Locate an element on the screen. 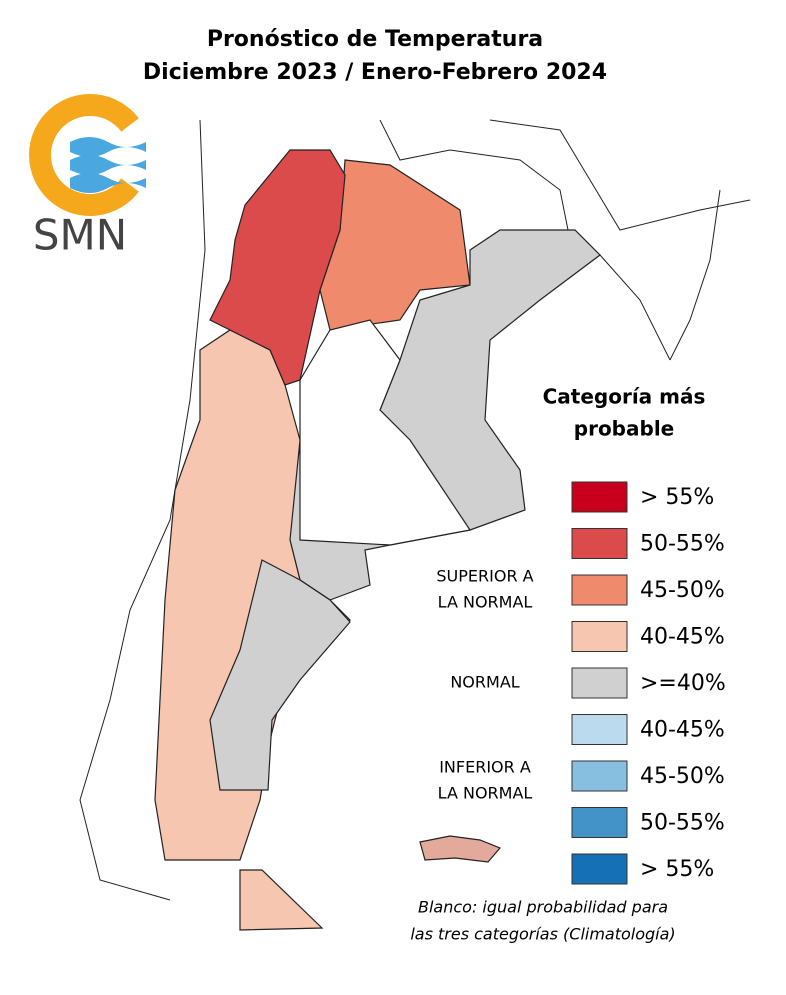 The height and width of the screenshot is (995, 786). chile-border is located at coordinates (142, 510).